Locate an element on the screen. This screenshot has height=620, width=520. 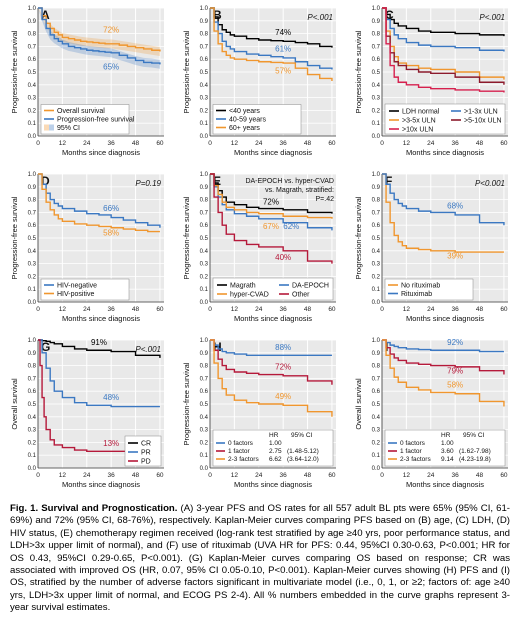
p-value-label: P=0.19 is located at coordinates (148, 183).